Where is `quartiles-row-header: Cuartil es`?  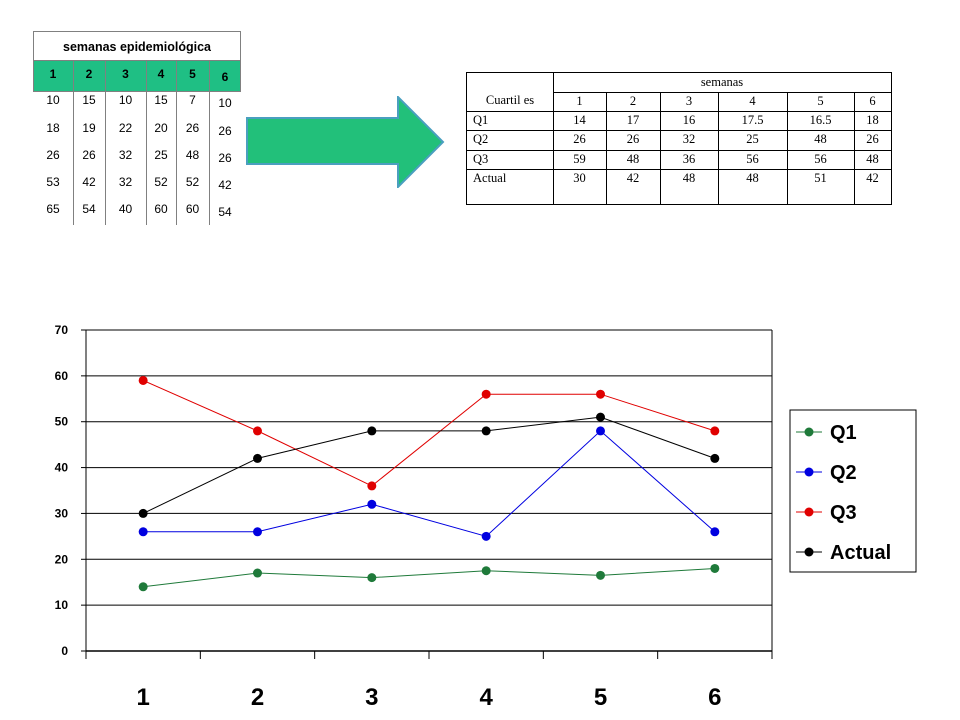 quartiles-row-header: Cuartil es is located at coordinates (510, 100).